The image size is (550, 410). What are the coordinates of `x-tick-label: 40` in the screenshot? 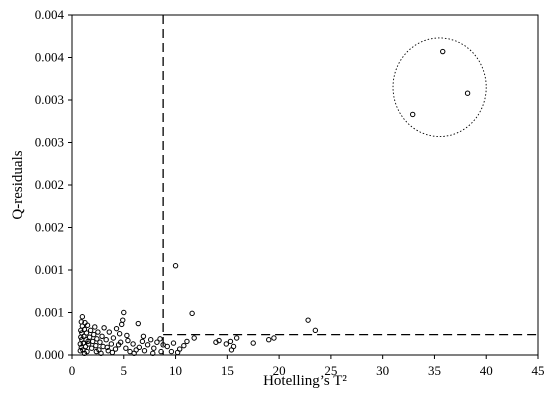 It's located at (486, 370).